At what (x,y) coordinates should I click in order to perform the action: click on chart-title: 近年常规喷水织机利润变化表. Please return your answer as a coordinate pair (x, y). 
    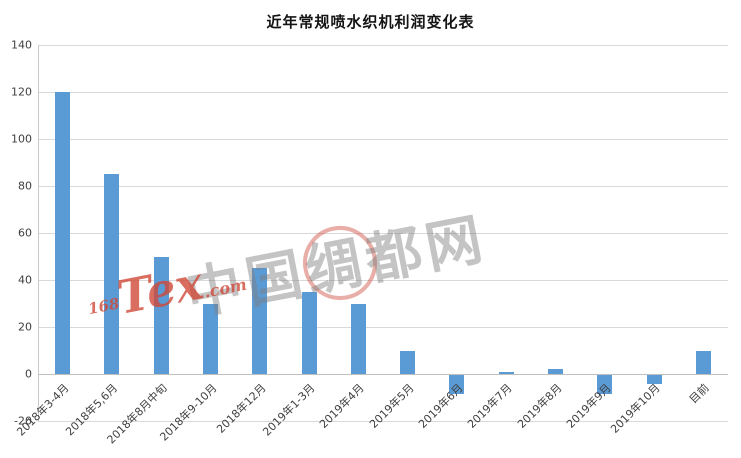
    Looking at the image, I should click on (370, 22).